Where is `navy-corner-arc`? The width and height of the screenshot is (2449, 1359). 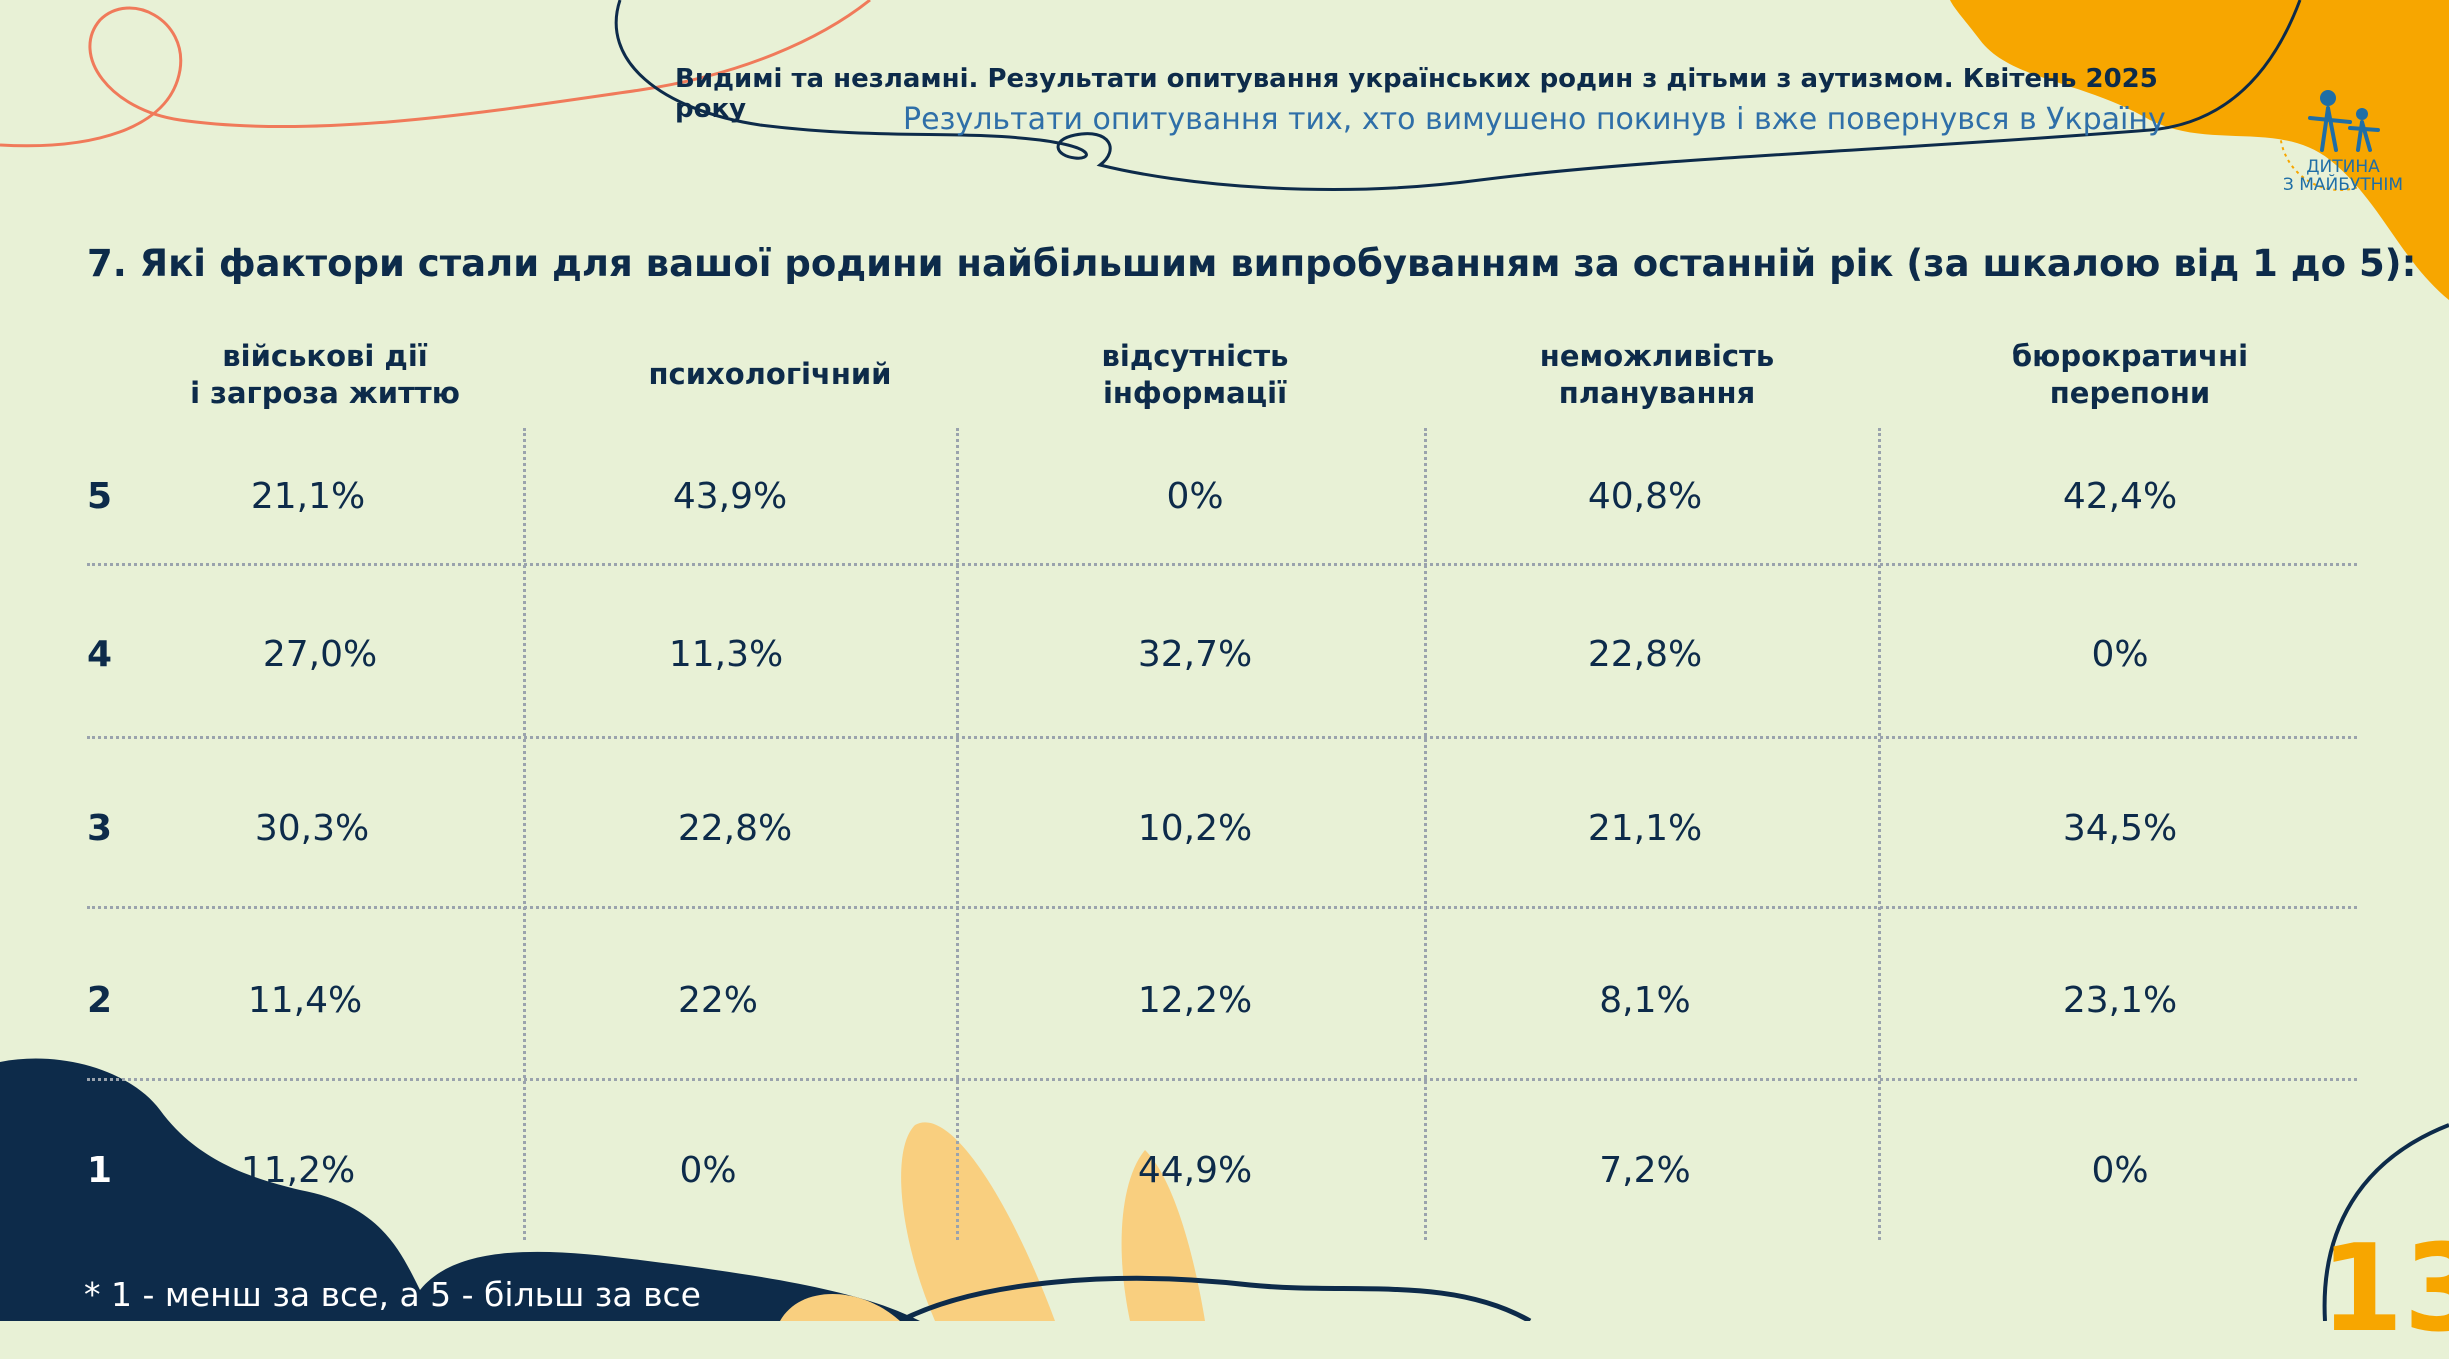 navy-corner-arc is located at coordinates (2385, 1222).